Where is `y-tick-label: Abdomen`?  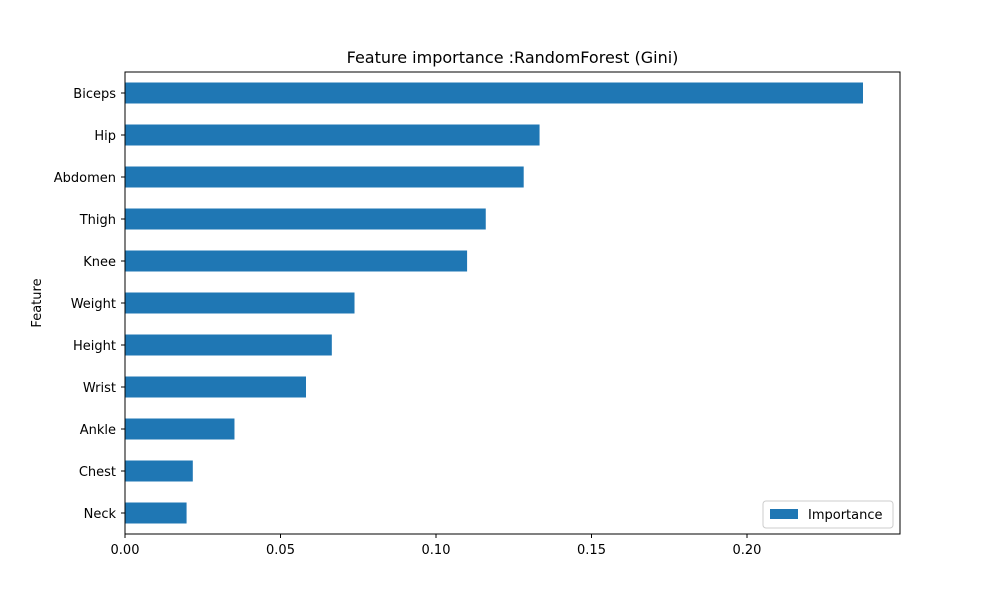
y-tick-label: Abdomen is located at coordinates (85, 178).